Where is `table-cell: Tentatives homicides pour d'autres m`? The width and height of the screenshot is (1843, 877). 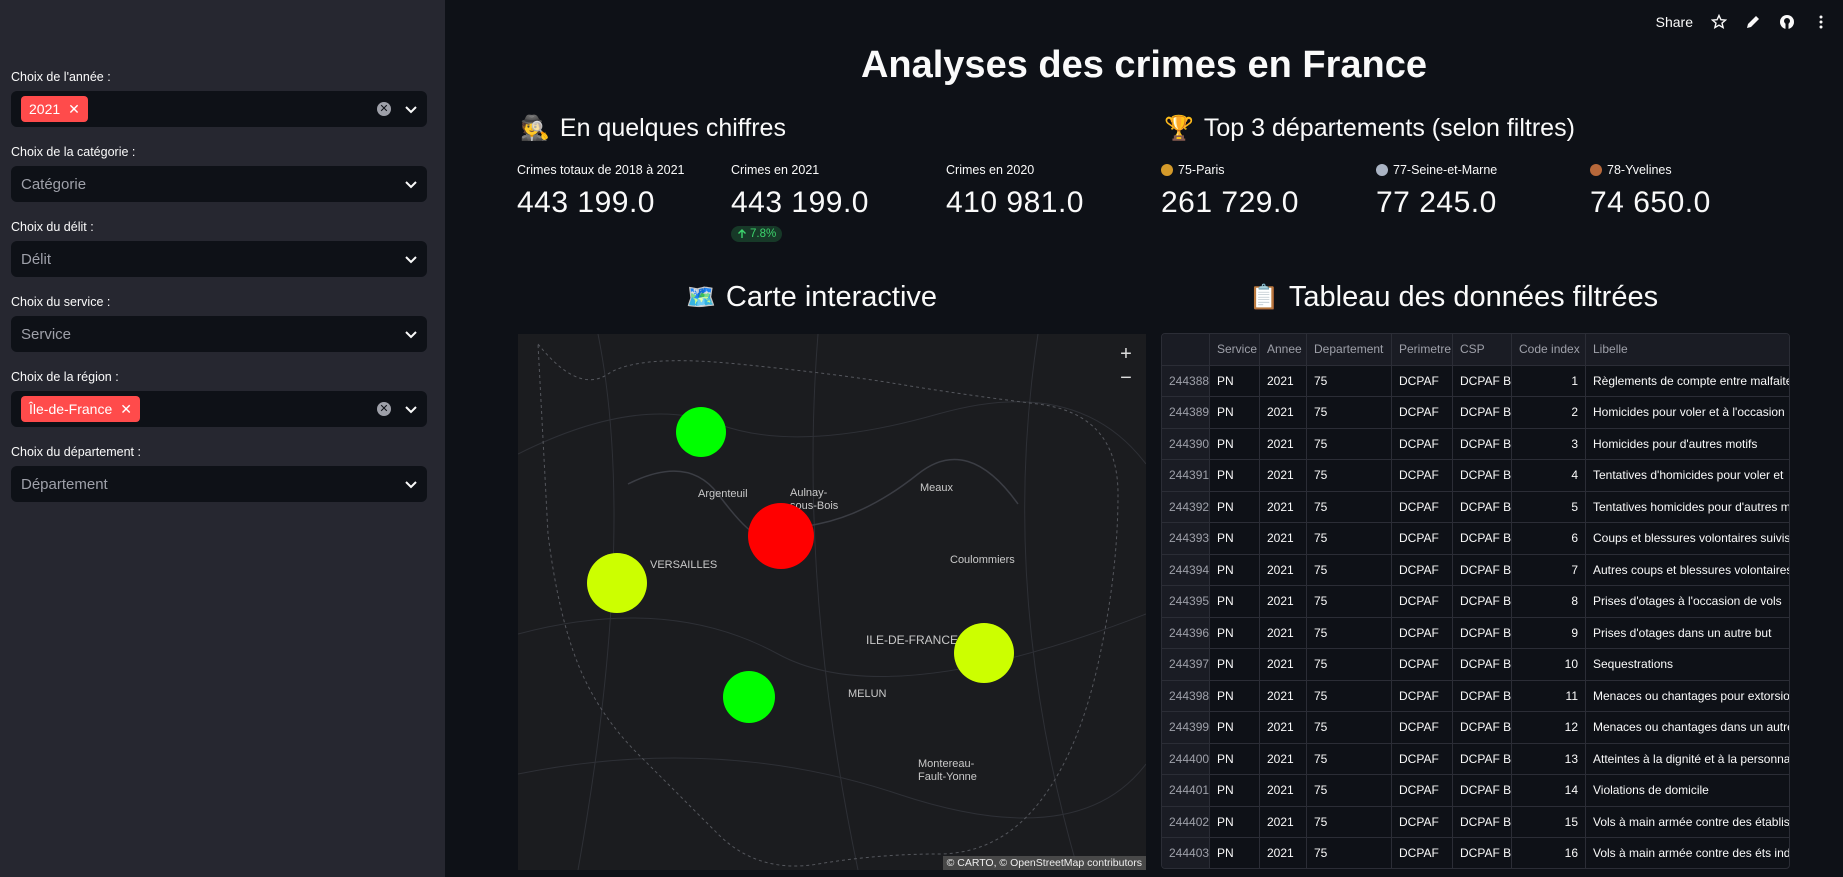 table-cell: Tentatives homicides pour d'autres m is located at coordinates (1691, 506).